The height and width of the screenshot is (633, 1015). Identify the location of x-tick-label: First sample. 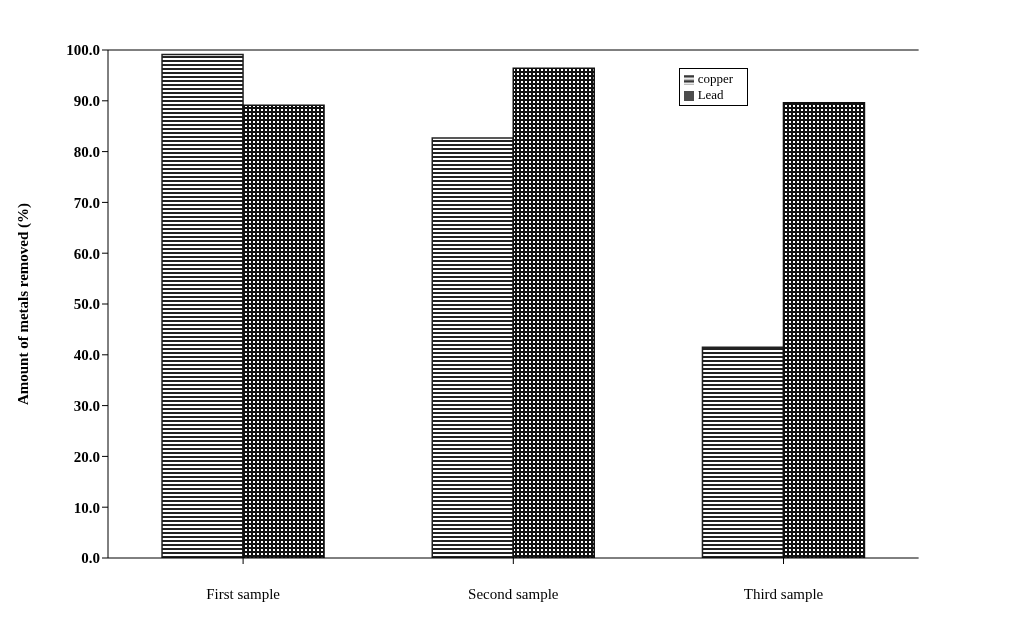
(243, 593).